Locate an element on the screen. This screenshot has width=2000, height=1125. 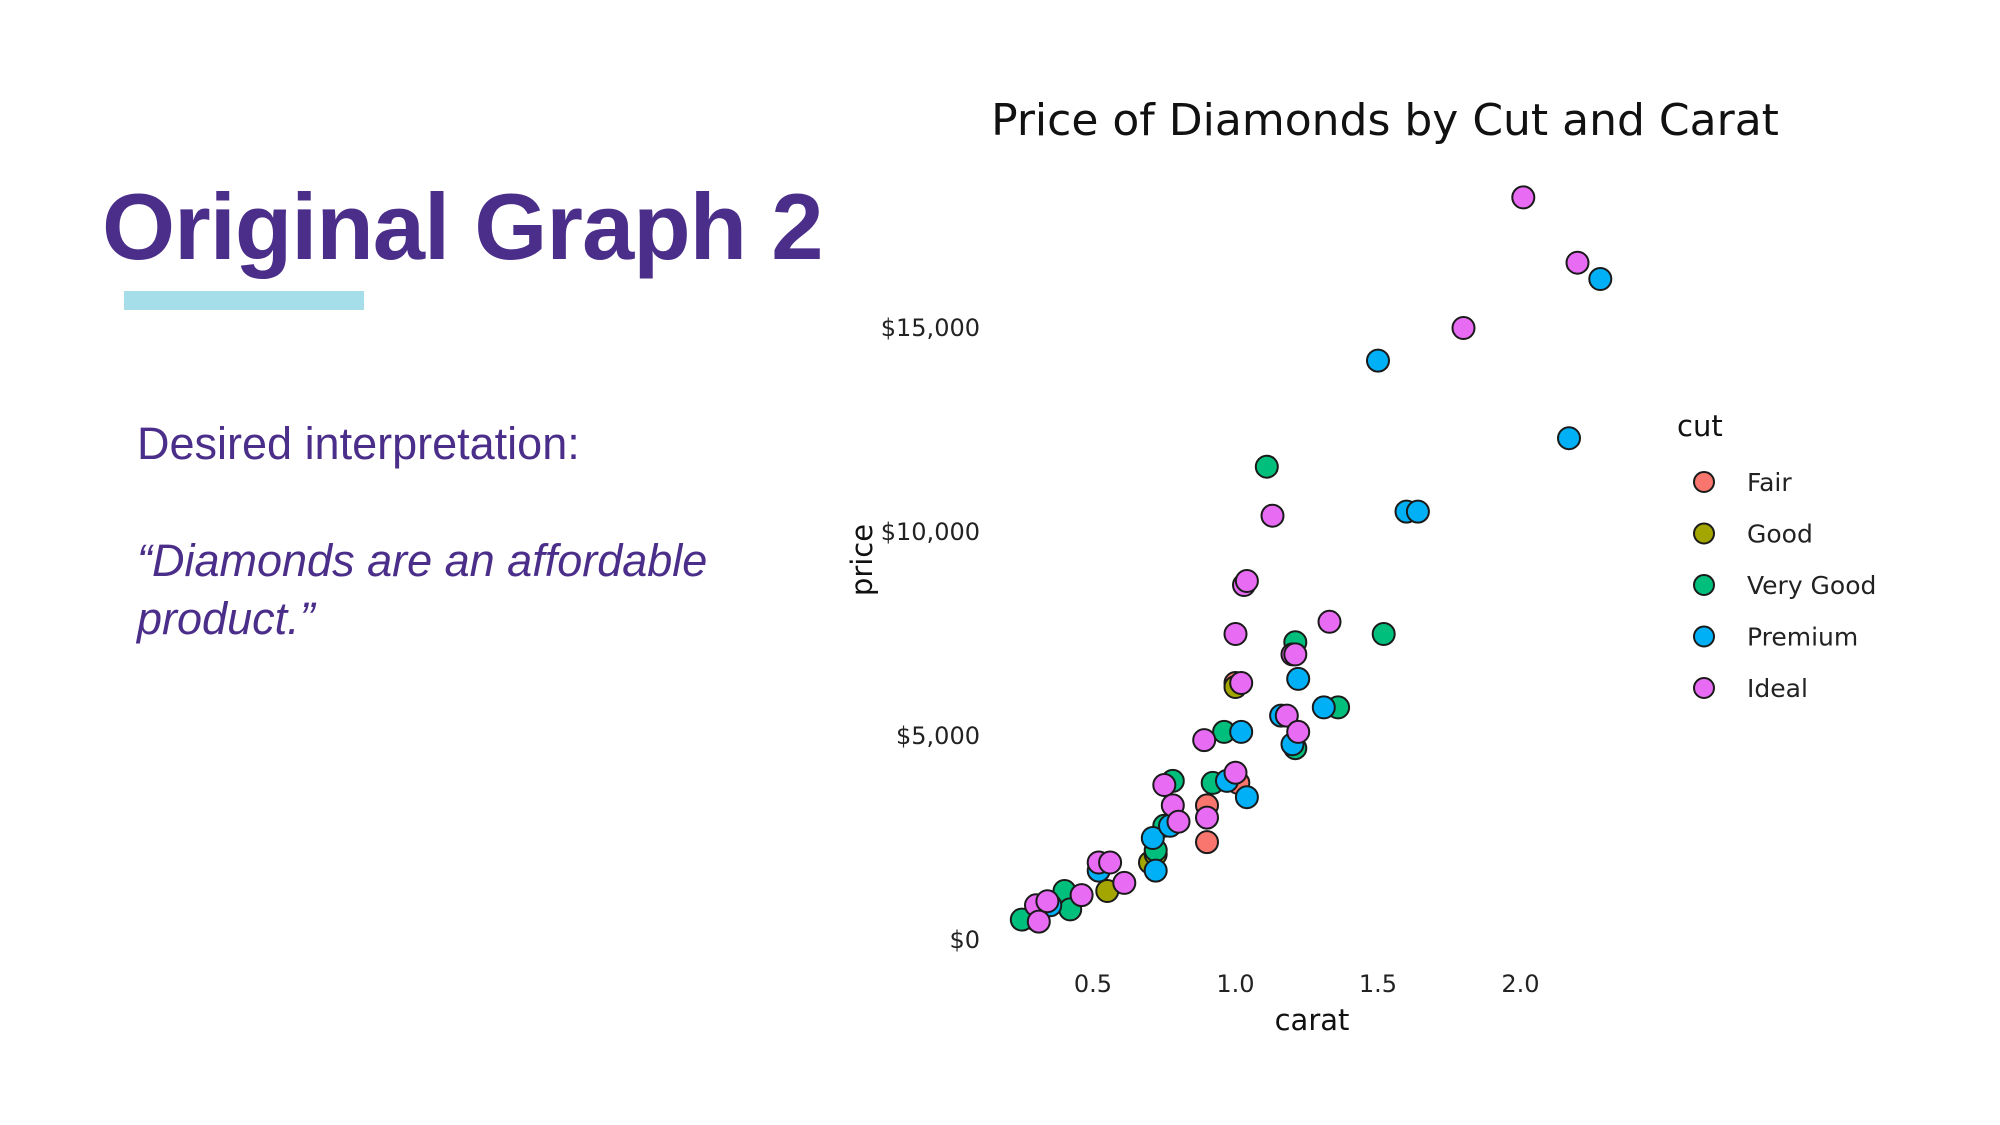
interpretation-label: Desired interpretation: is located at coordinates (358, 443).